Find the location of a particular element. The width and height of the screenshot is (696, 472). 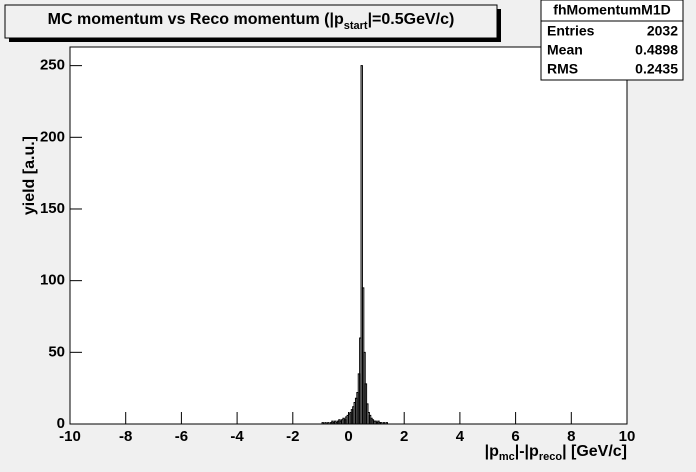

y-tick-label: 50 is located at coordinates (56, 351).